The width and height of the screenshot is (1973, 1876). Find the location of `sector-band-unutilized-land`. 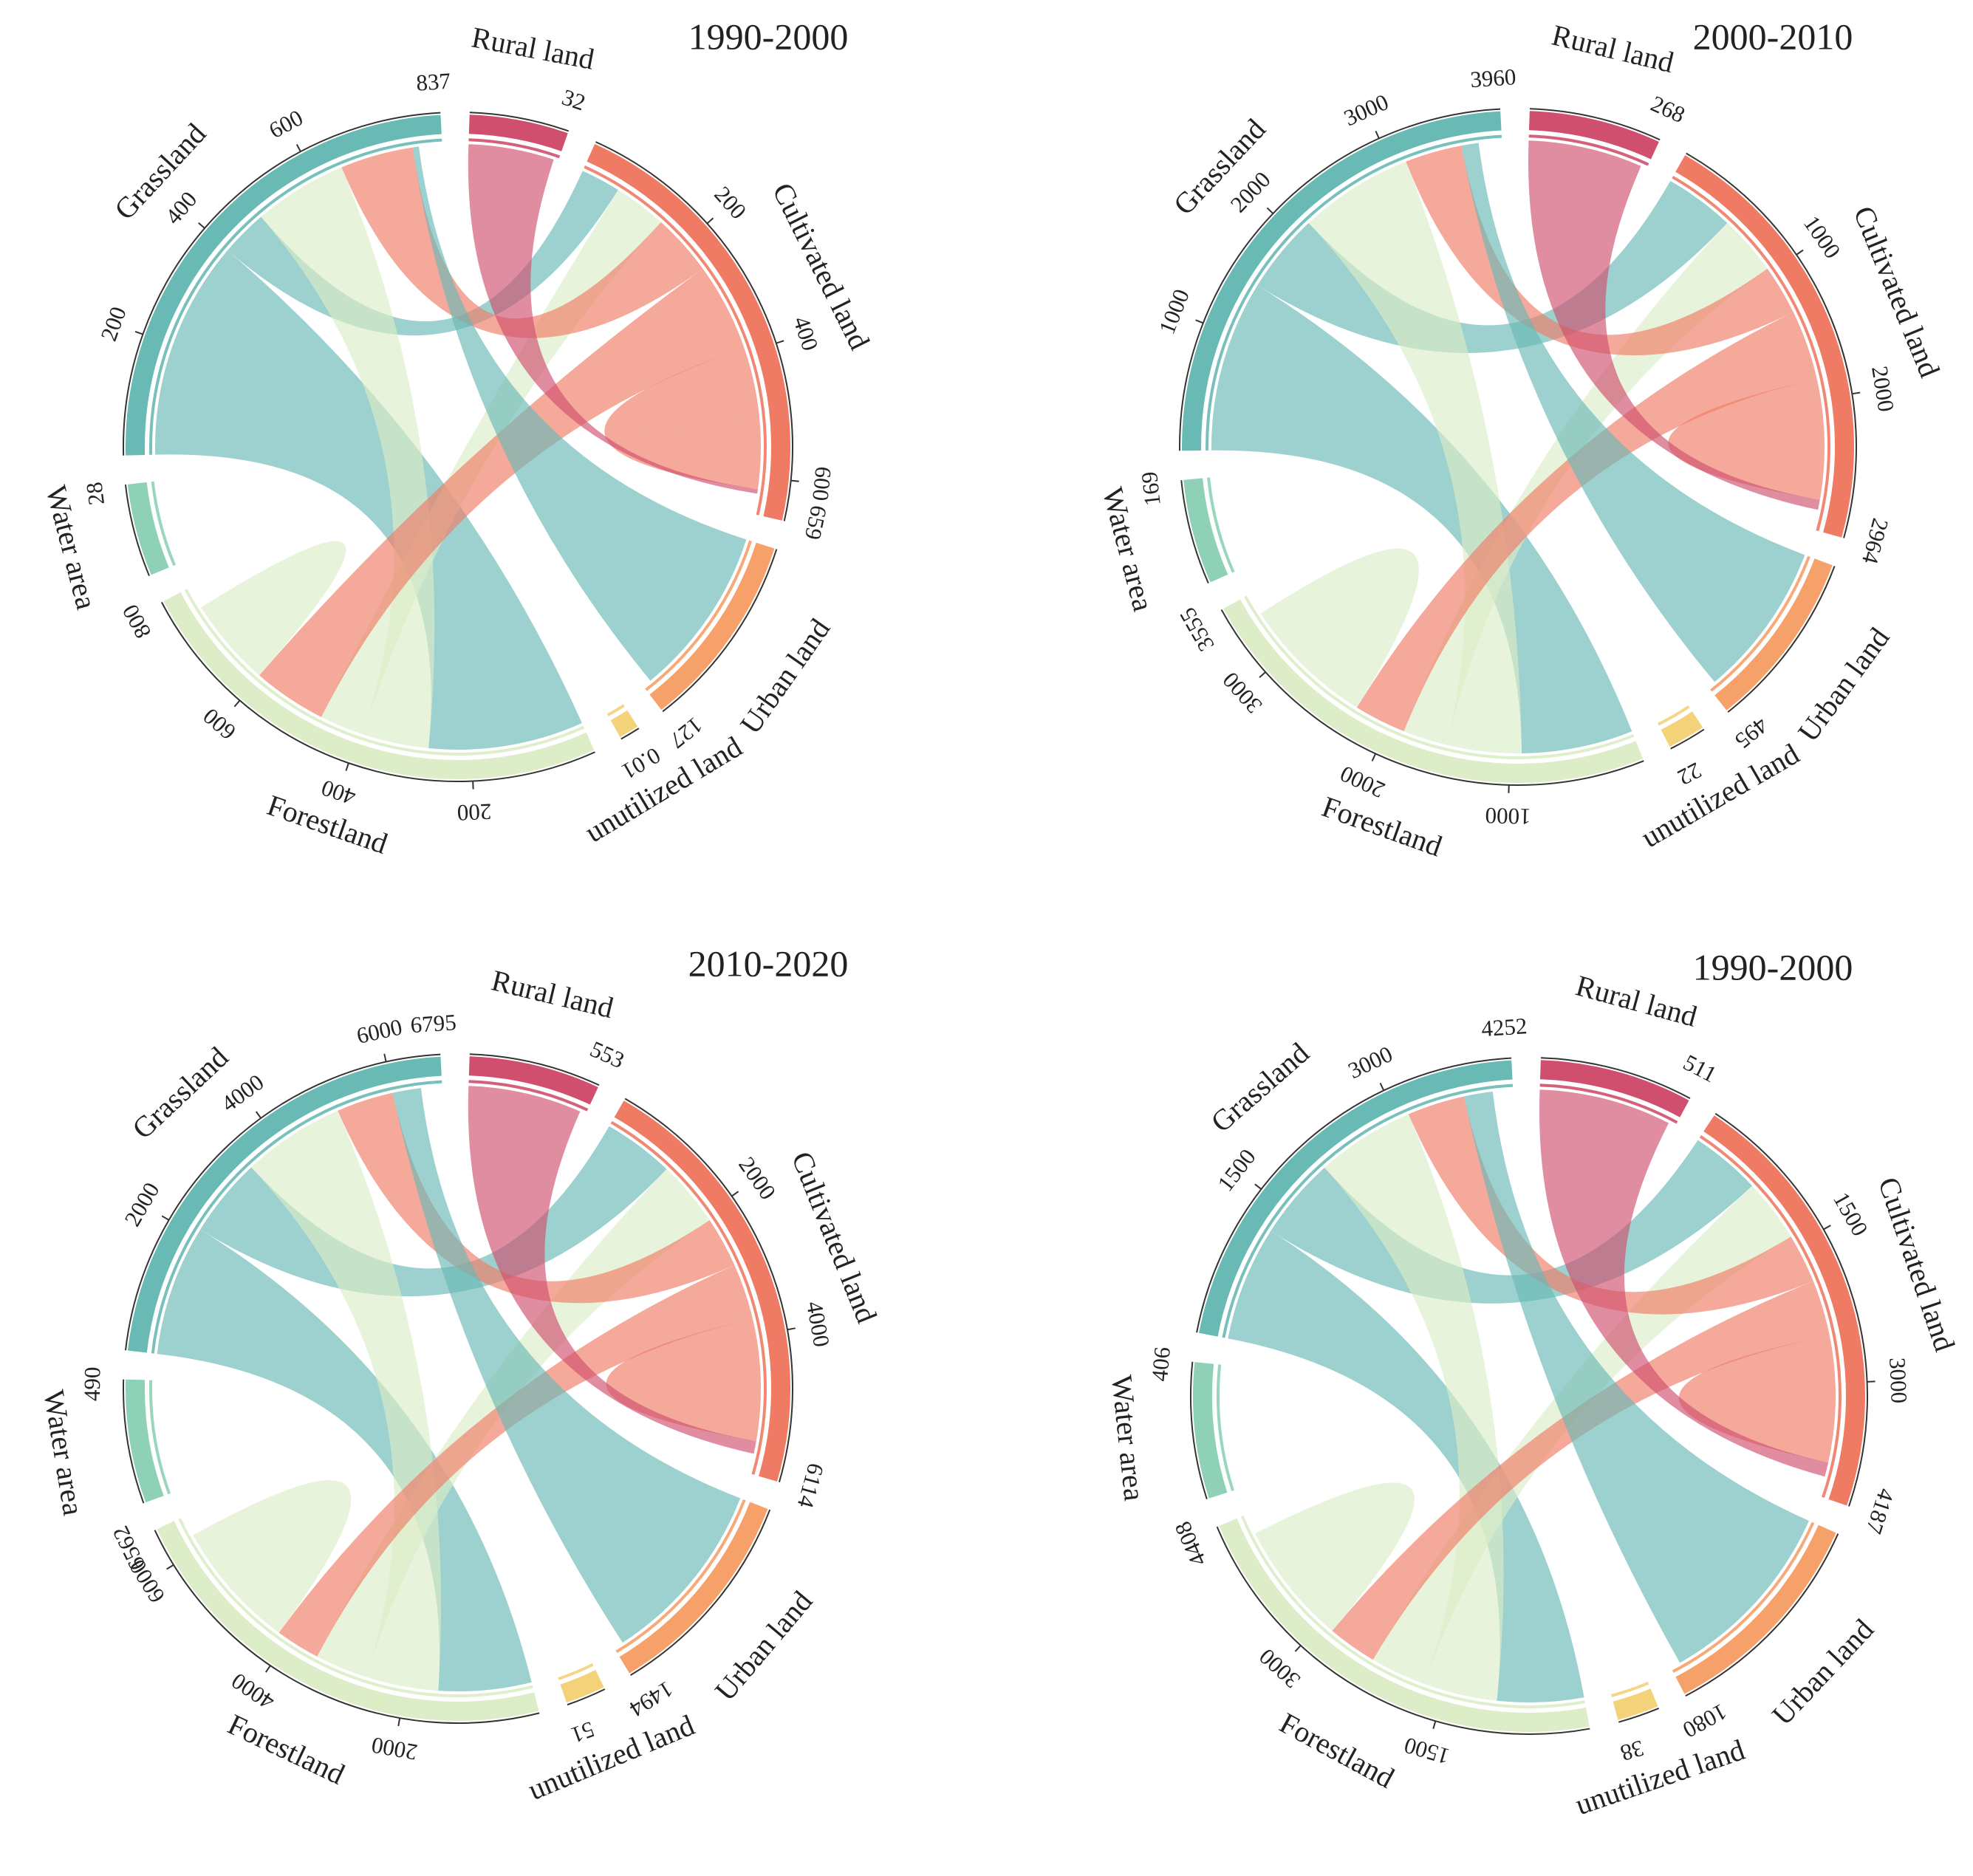

sector-band-unutilized-land is located at coordinates (1682, 729).